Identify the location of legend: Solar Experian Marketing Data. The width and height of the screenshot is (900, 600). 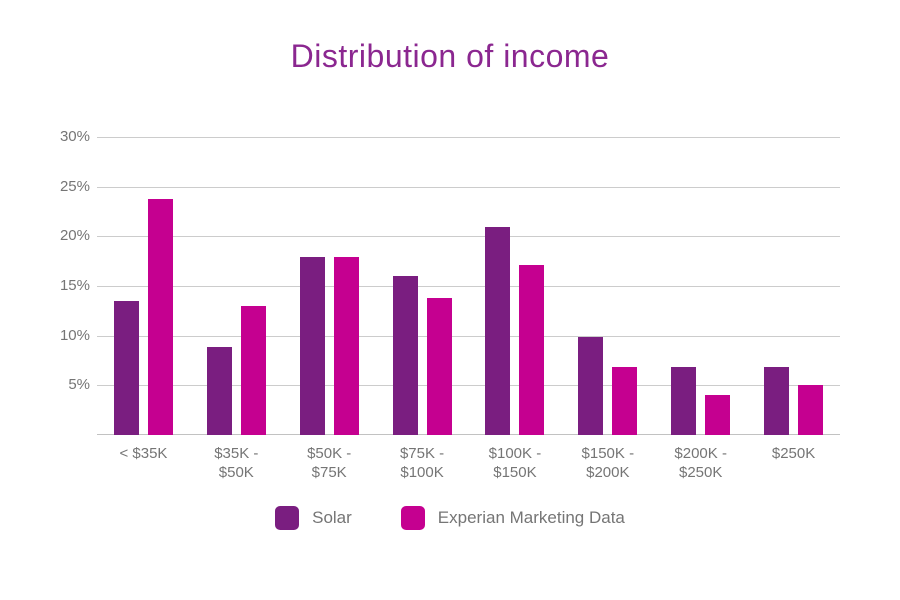
(450, 518).